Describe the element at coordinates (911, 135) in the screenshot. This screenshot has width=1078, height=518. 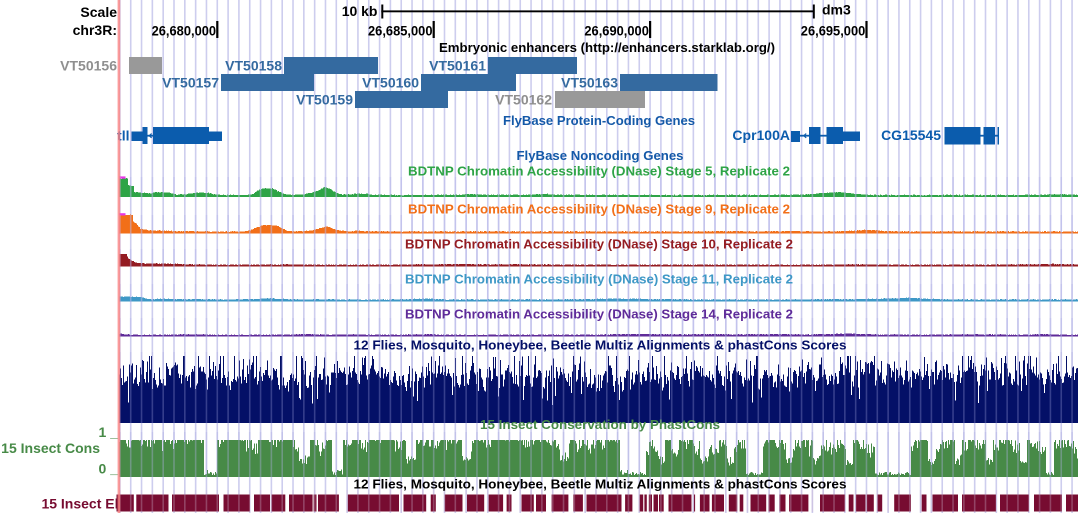
I see `svg-text: CG15545` at that location.